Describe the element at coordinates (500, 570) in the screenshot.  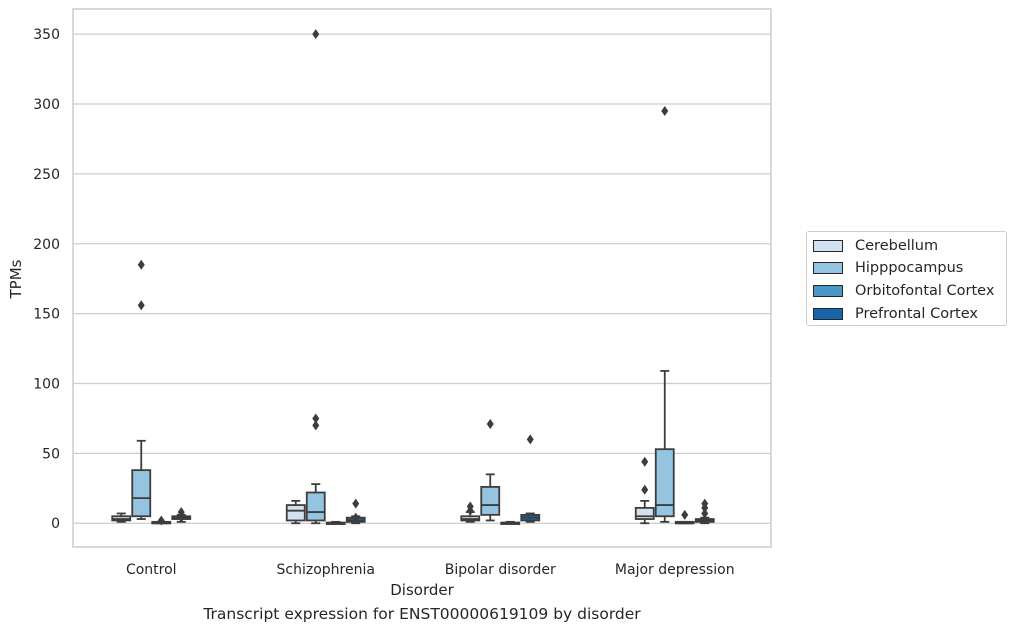
I see `x-tick-label: Bipolar disorder` at that location.